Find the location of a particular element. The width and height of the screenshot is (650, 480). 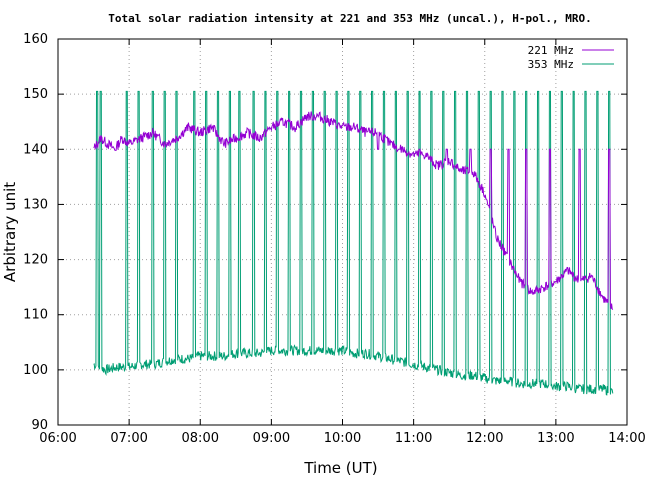

legend-label-221: 221 MHz is located at coordinates (551, 50).